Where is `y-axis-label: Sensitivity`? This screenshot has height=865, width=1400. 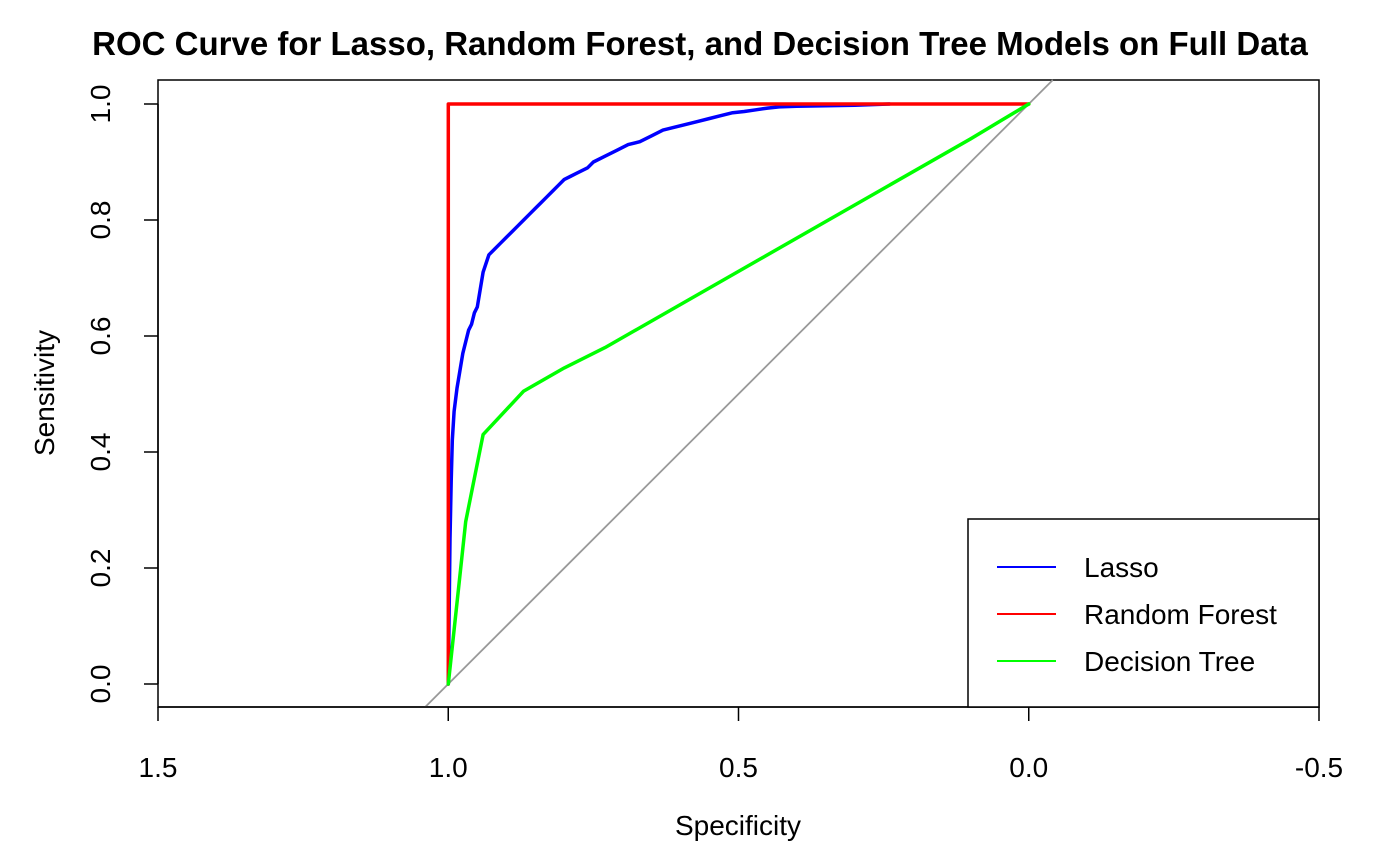
y-axis-label: Sensitivity is located at coordinates (44, 393).